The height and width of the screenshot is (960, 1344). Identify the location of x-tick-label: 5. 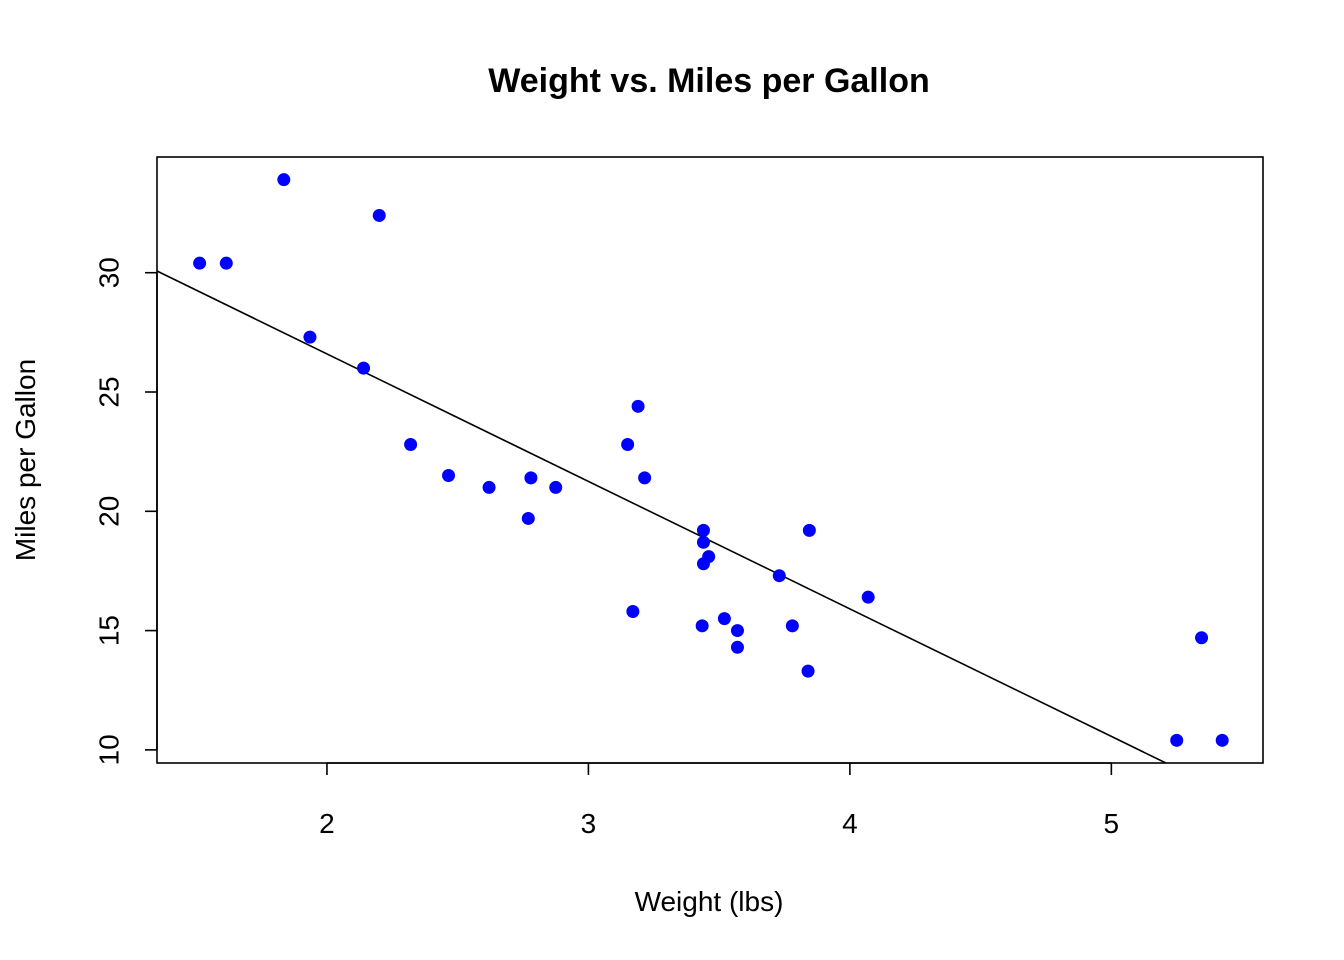
(1112, 823).